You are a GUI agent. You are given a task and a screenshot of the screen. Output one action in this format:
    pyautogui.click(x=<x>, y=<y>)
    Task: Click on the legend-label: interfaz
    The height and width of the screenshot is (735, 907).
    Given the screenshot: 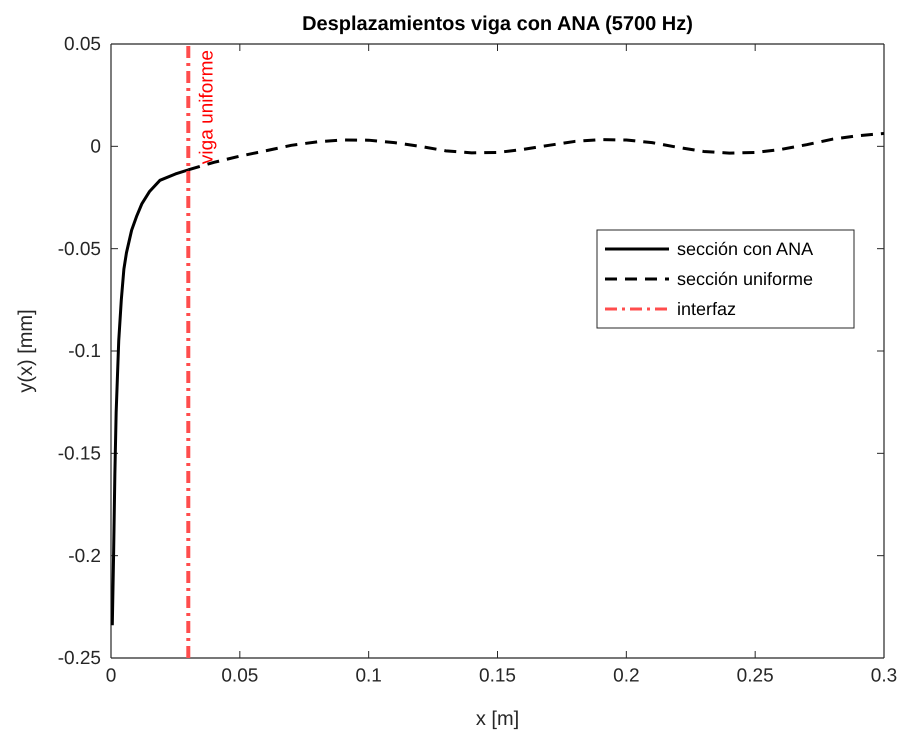 What is the action you would take?
    pyautogui.click(x=706, y=309)
    